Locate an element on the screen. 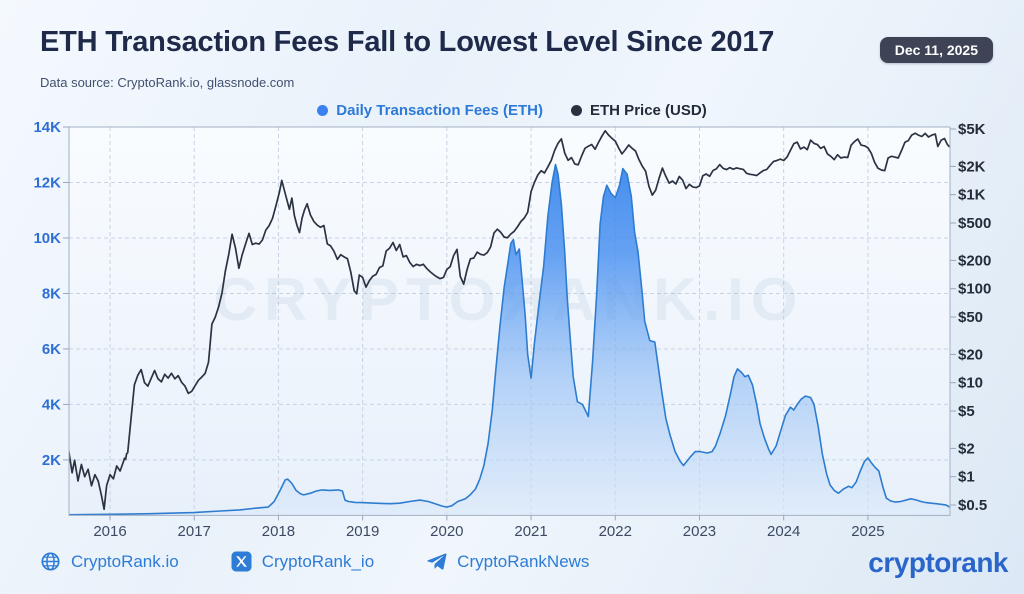 This screenshot has width=1024, height=594. svg-text: 4K is located at coordinates (51, 404).